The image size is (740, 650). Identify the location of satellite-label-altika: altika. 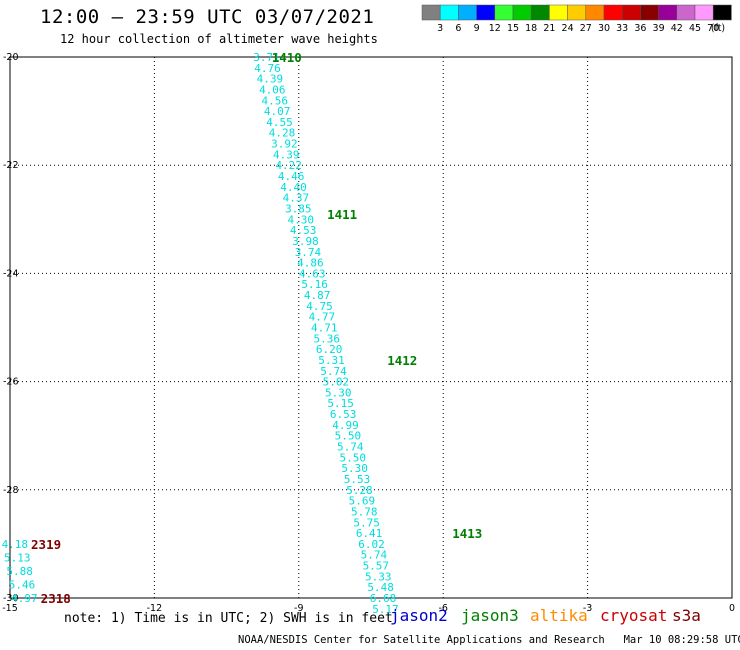
(559, 615).